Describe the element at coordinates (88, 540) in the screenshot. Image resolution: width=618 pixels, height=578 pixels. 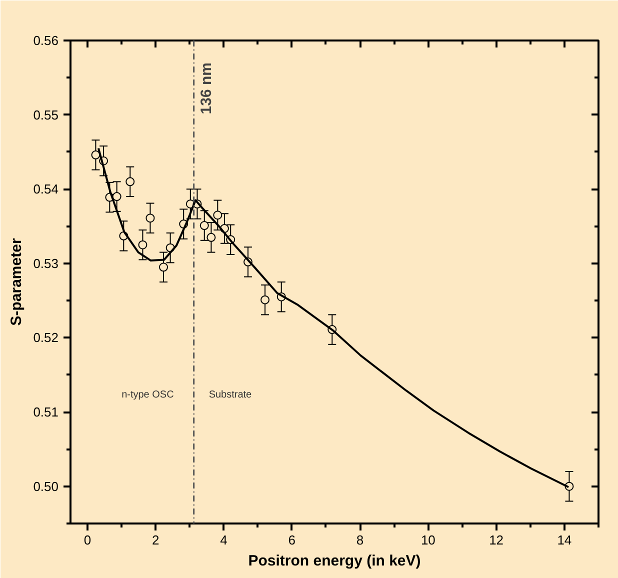
I see `x-tick-label: 0` at that location.